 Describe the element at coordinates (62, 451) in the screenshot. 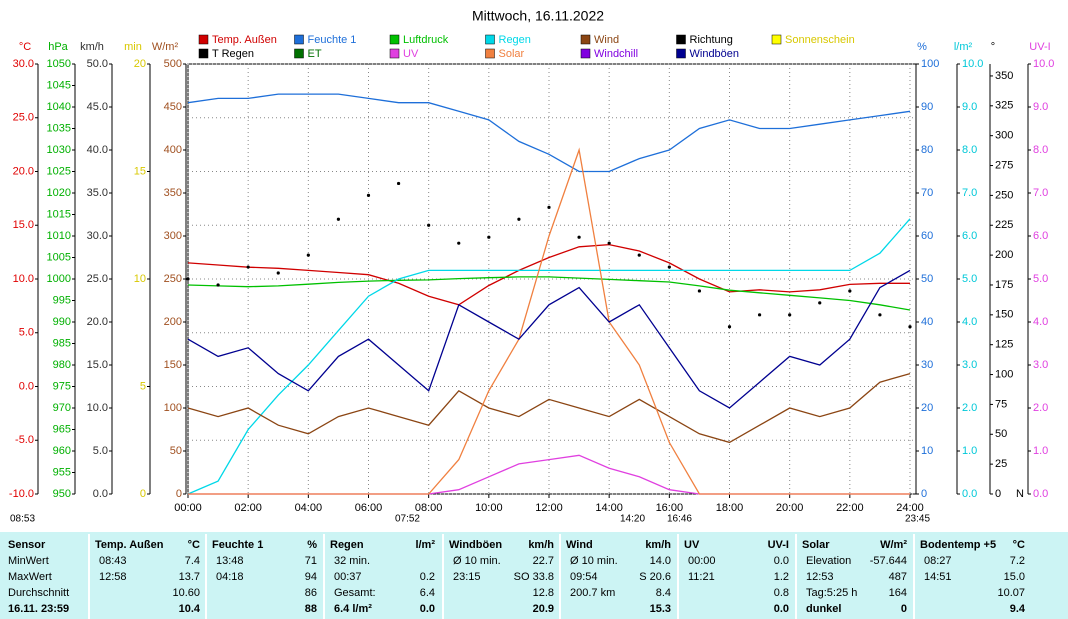

I see `y-tick-label: 960` at that location.